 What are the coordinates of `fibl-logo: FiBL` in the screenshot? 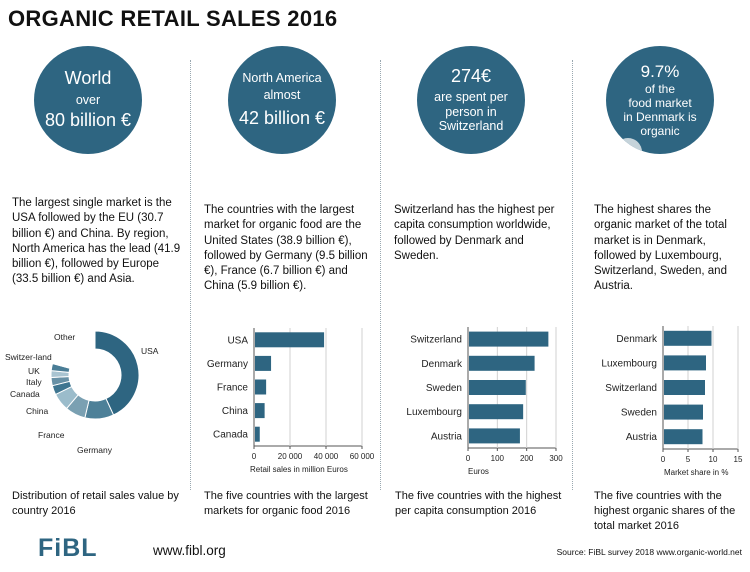 It's located at (68, 548).